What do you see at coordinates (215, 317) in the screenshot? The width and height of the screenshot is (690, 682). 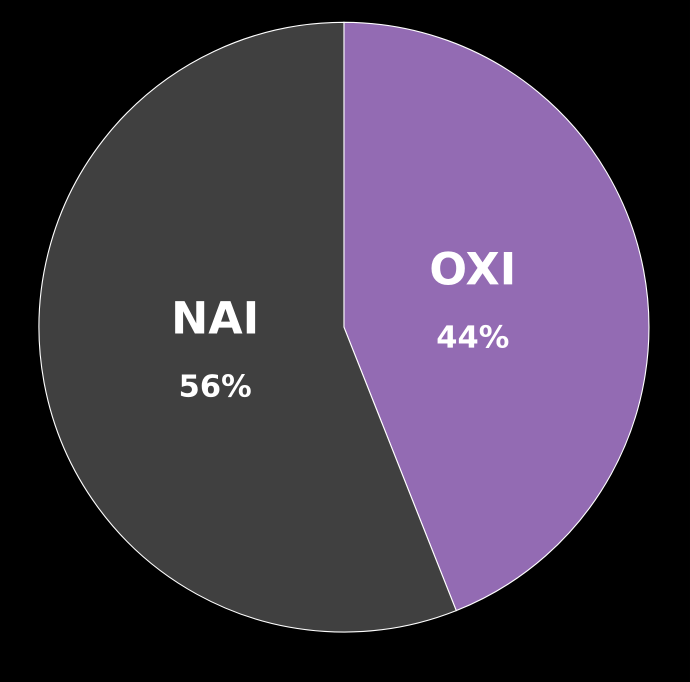 I see `slice-label: NAI` at bounding box center [215, 317].